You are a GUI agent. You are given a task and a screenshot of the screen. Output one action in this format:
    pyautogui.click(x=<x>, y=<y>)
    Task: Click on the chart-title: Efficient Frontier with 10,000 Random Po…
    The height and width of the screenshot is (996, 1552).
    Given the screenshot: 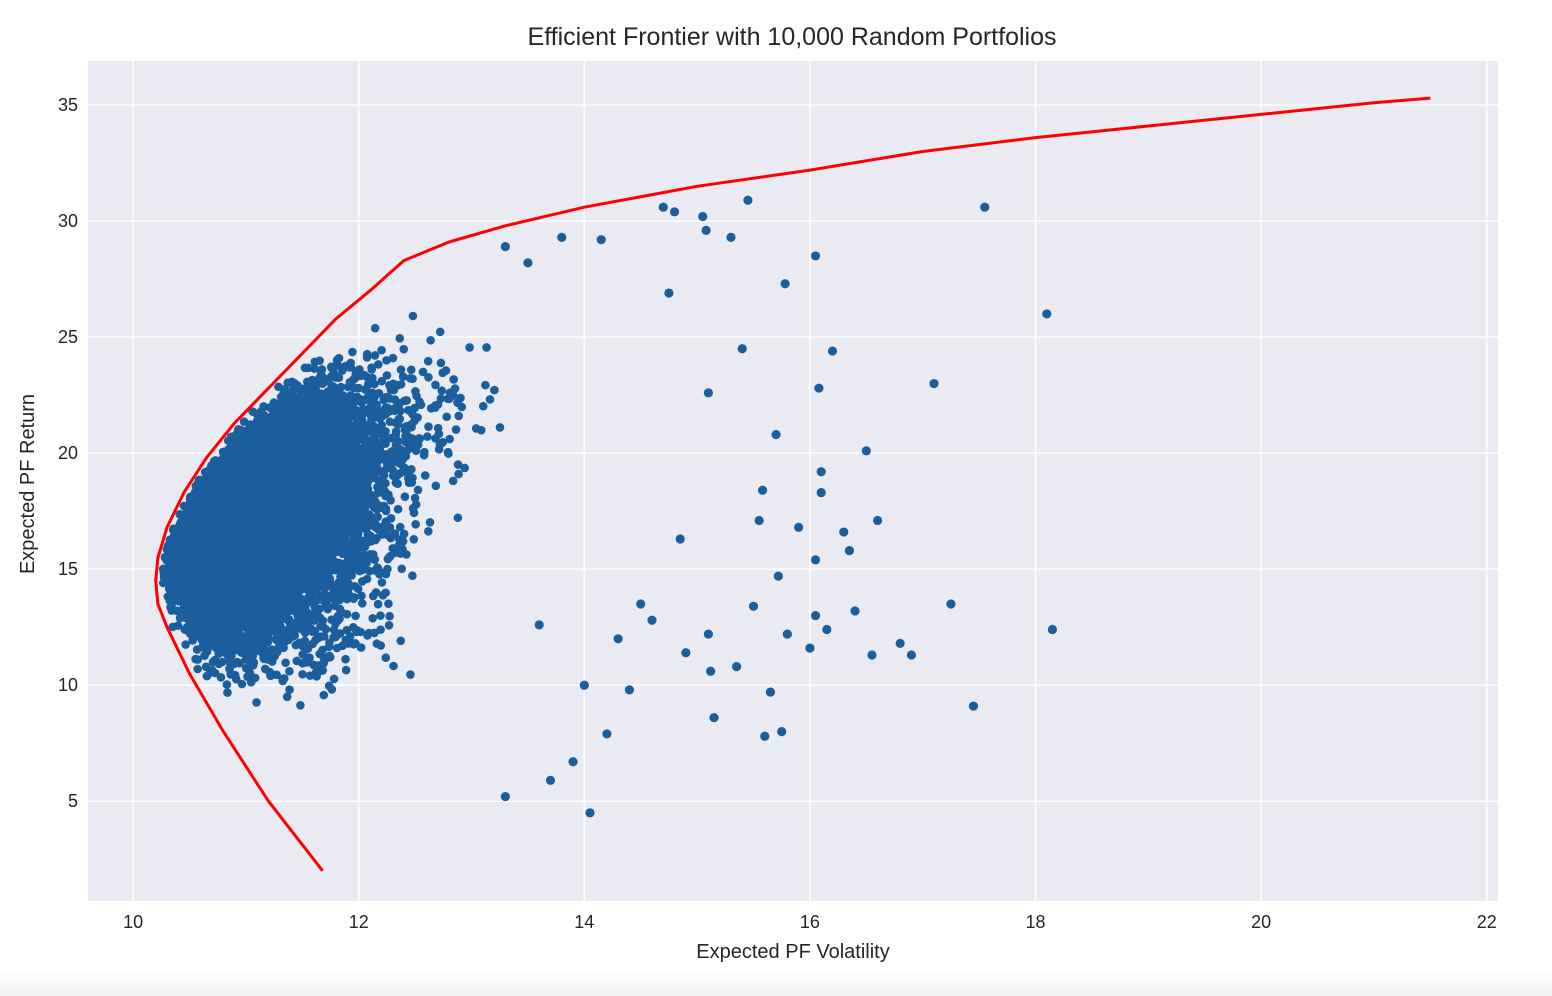 What is the action you would take?
    pyautogui.click(x=792, y=37)
    